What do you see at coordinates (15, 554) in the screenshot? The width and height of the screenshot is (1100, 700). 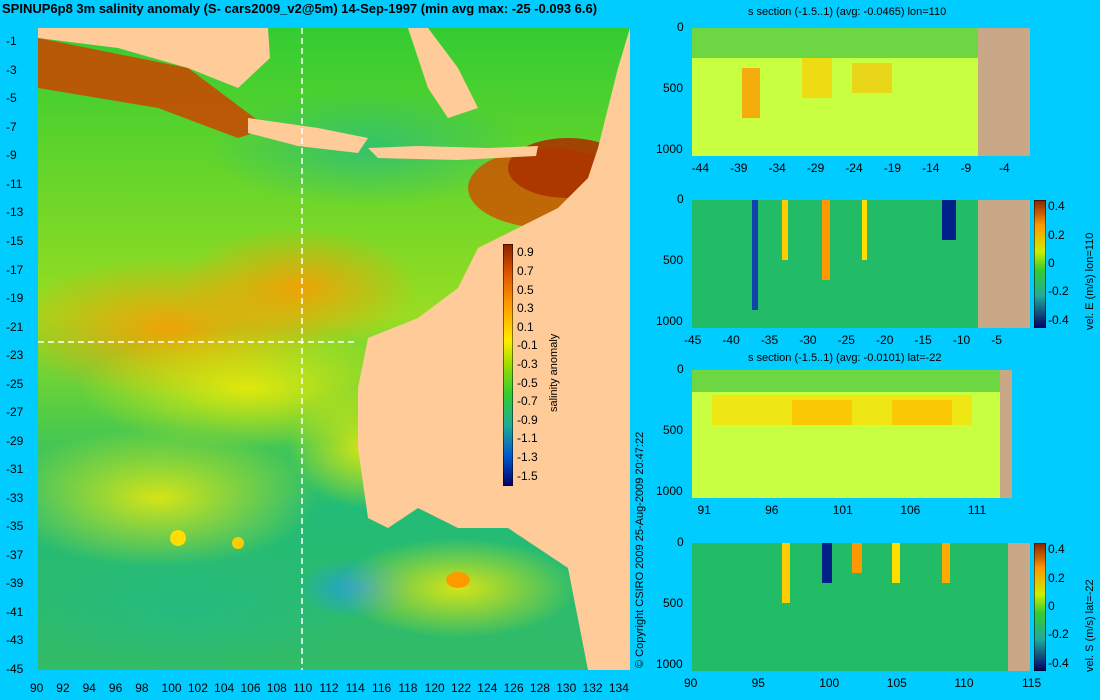 I see `map-y-tick-label: -37` at bounding box center [15, 554].